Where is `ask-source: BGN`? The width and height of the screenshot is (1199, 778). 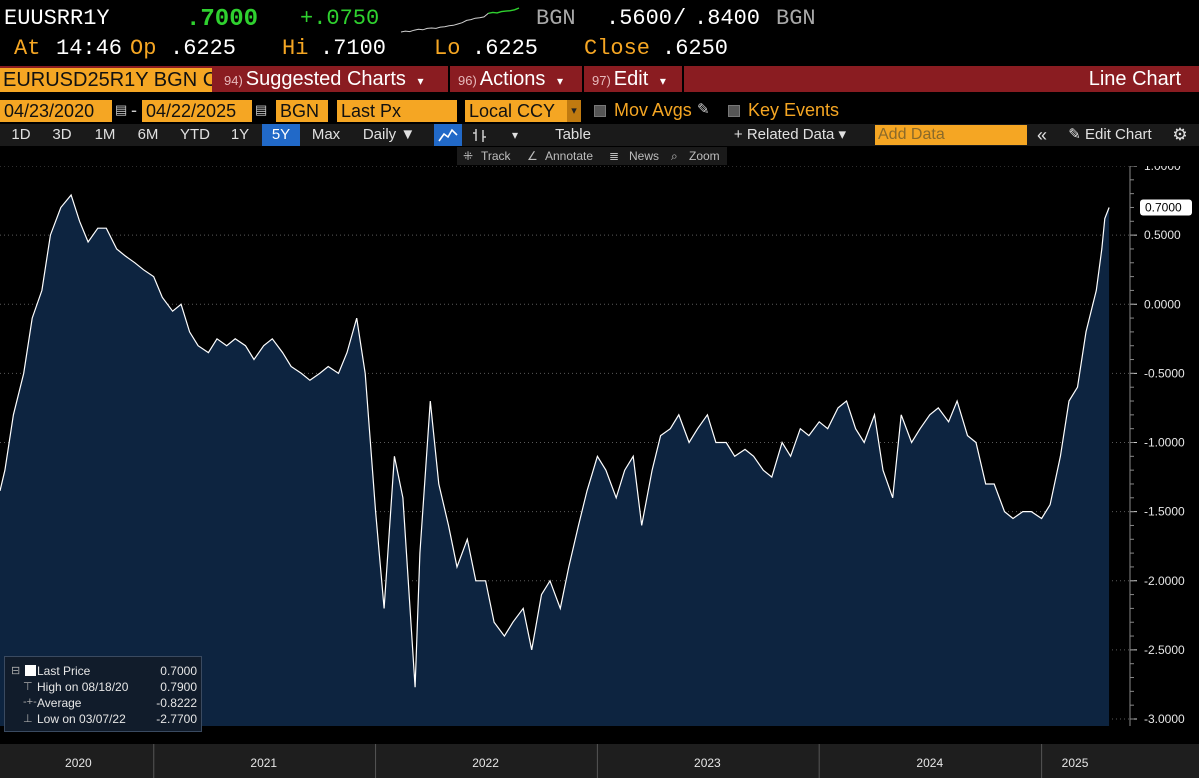
ask-source: BGN is located at coordinates (796, 18).